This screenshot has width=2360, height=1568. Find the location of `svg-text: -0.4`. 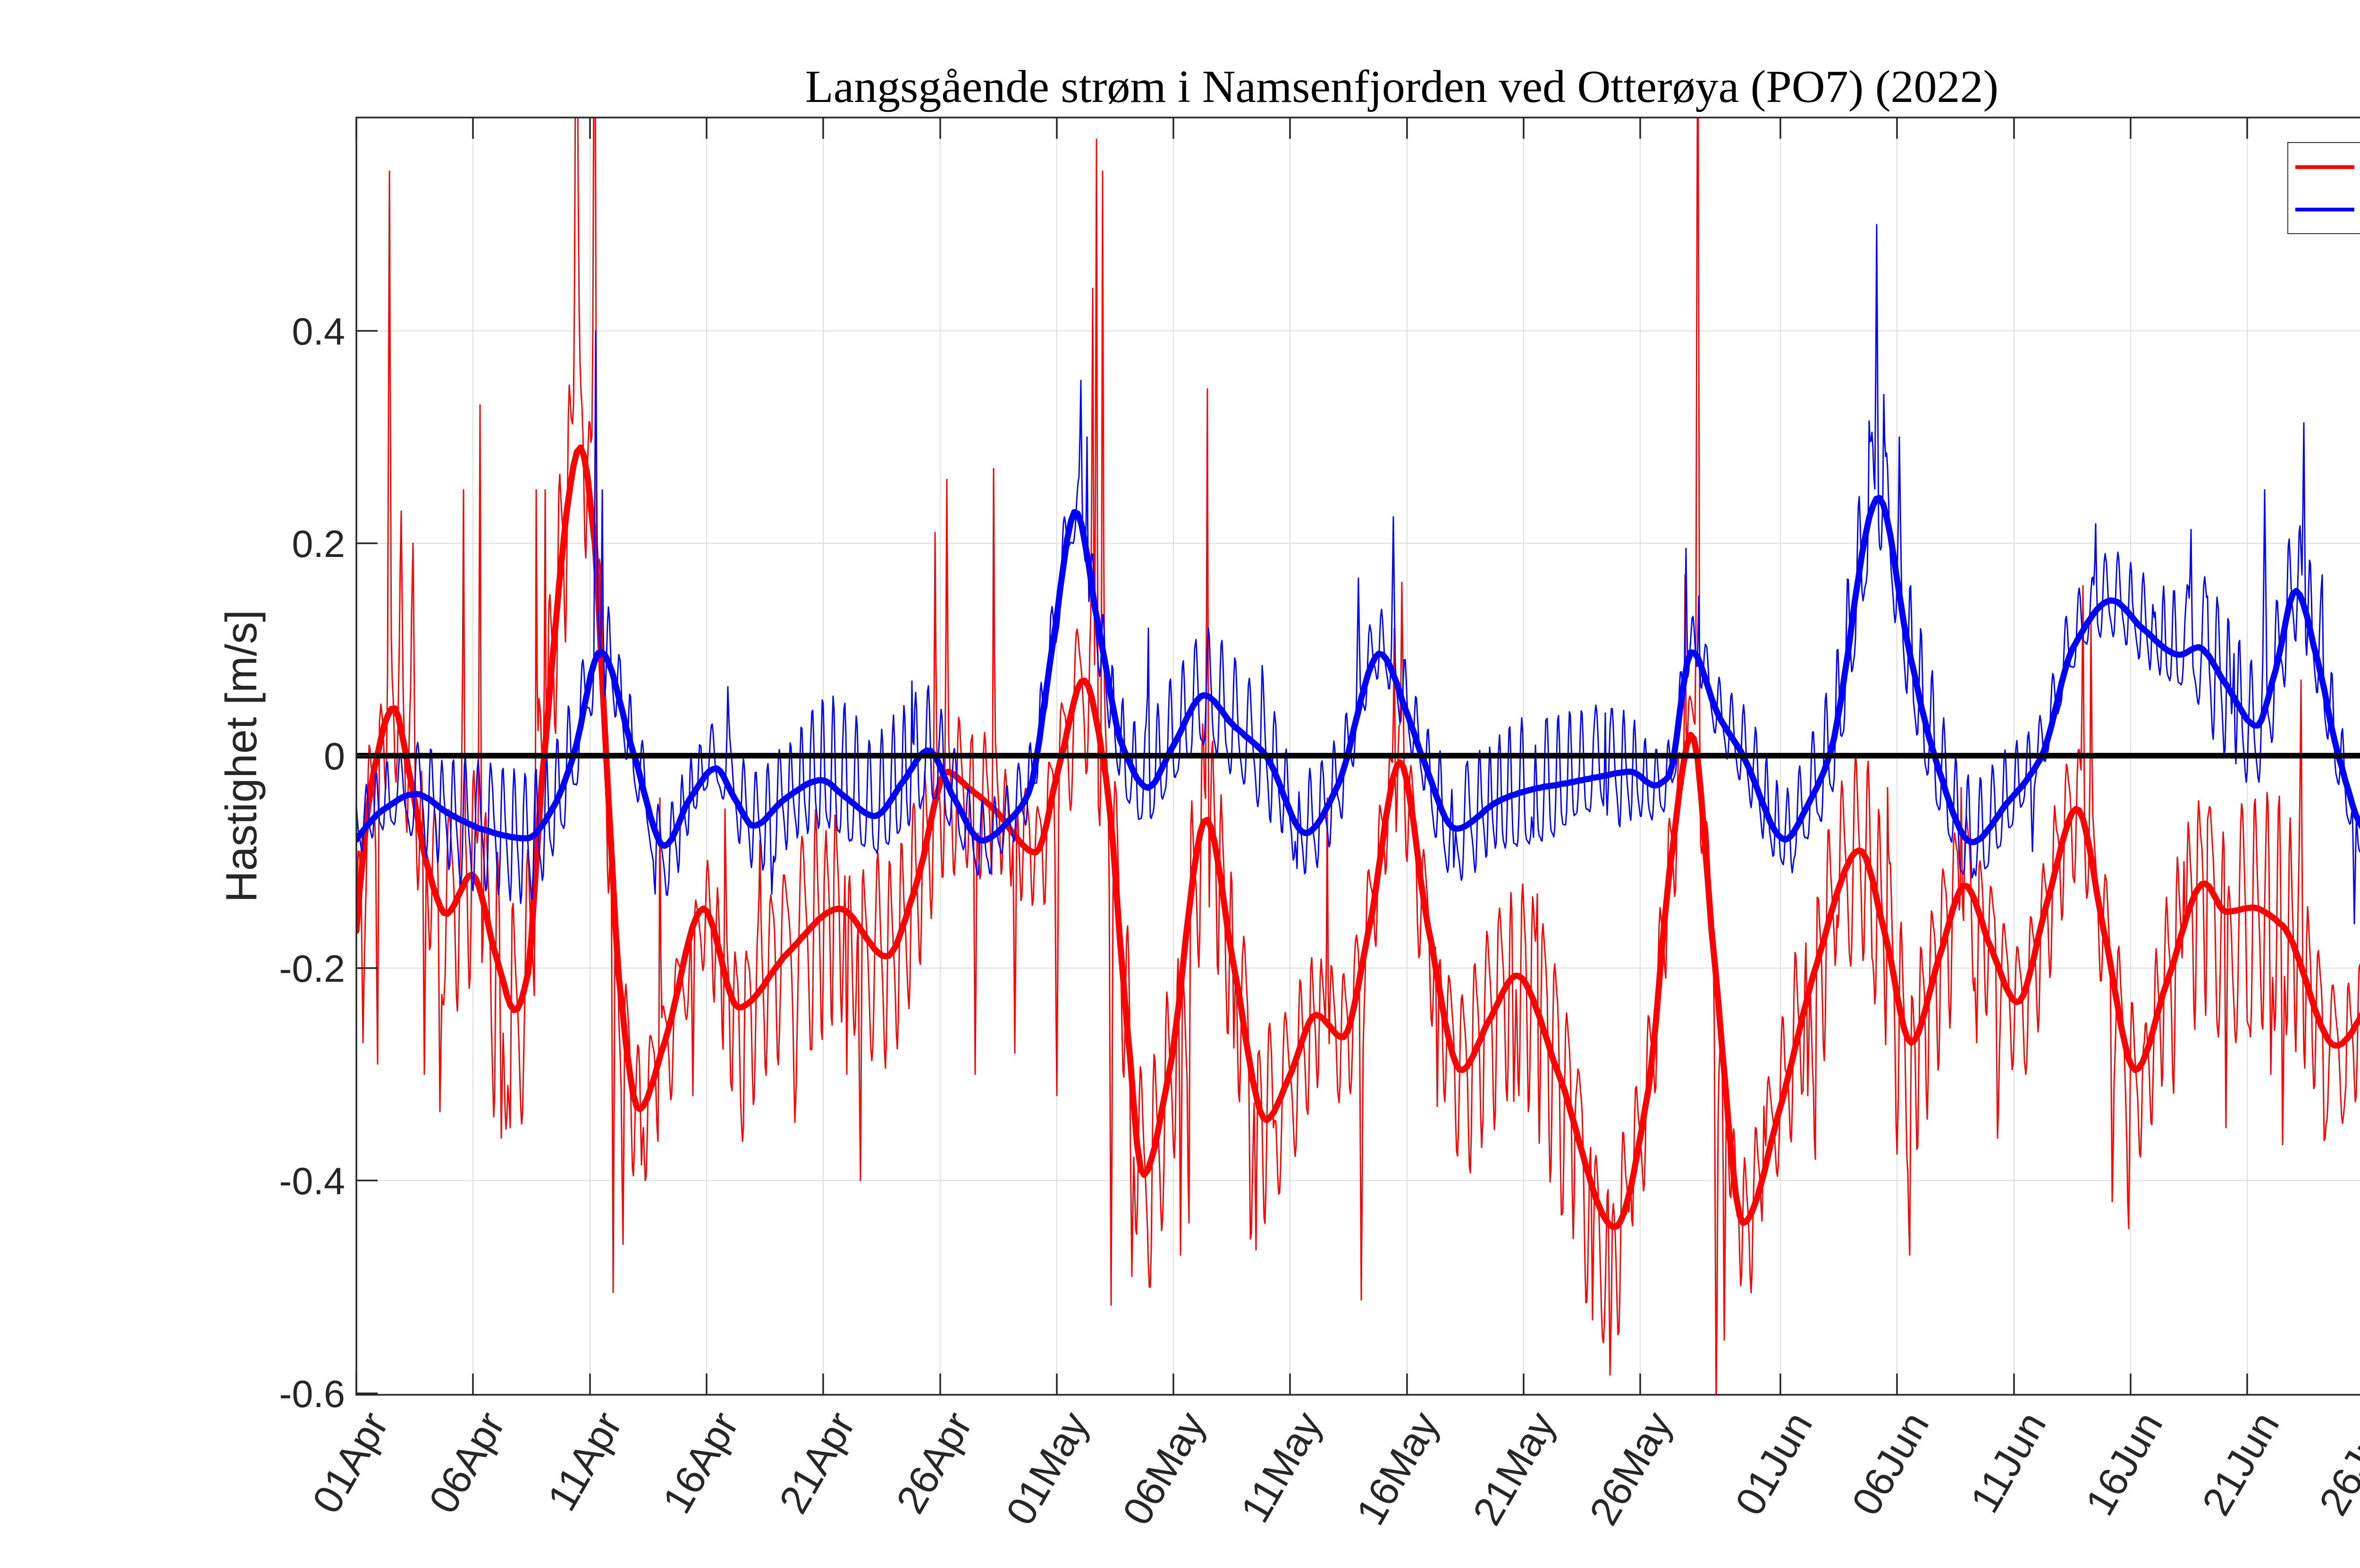

svg-text: -0.4 is located at coordinates (312, 1182).